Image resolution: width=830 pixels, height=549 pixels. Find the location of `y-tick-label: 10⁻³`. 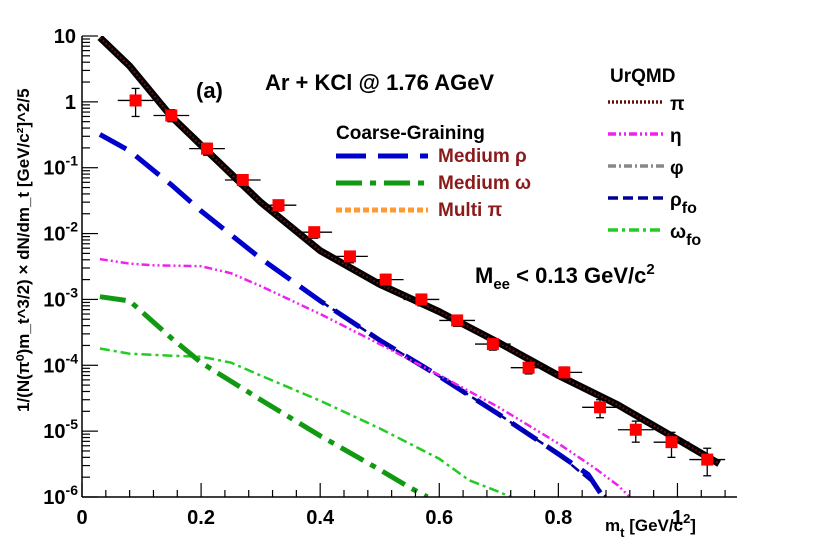

y-tick-label: 10⁻³ is located at coordinates (60, 297).